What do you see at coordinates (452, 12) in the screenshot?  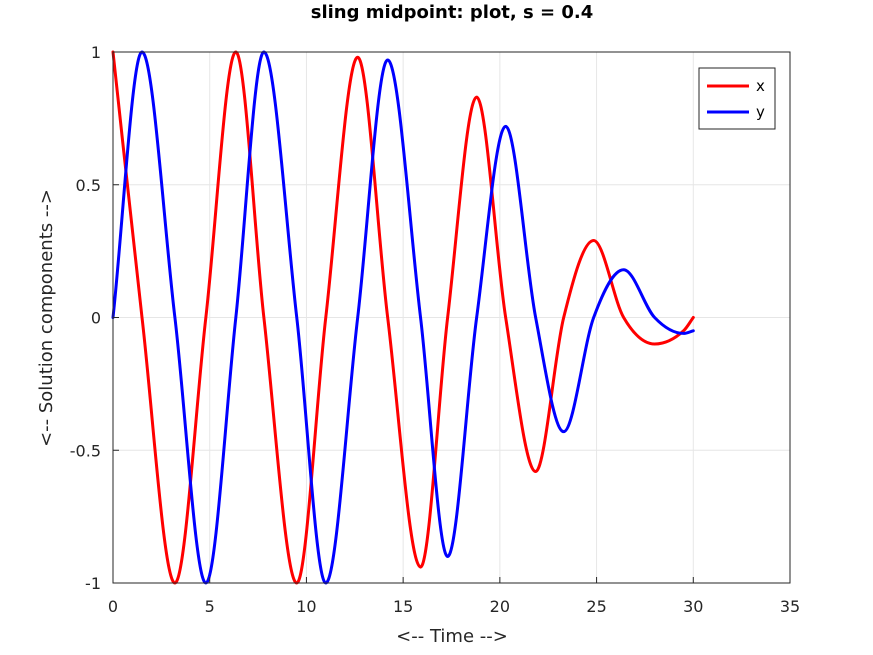 I see `chart-title: sling midpoint: plot, s = 0.4` at bounding box center [452, 12].